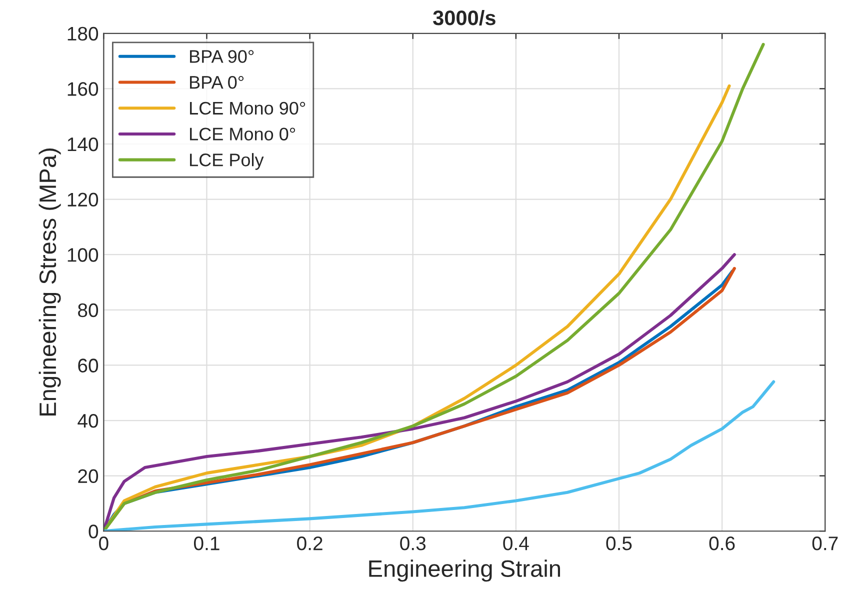 The width and height of the screenshot is (864, 607). I want to click on x-tick-label: 0.6, so click(722, 543).